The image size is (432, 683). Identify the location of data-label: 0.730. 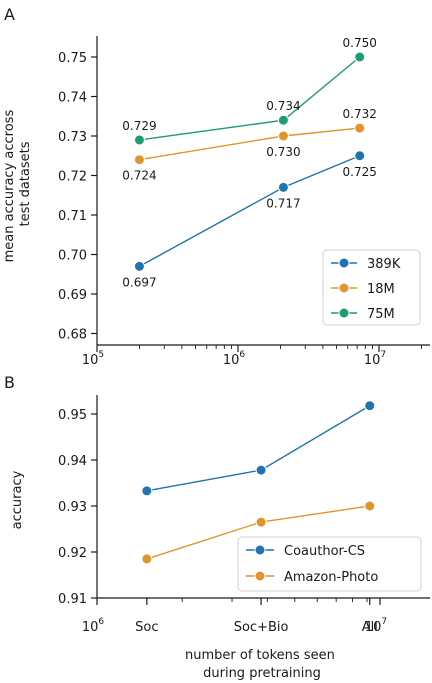
(283, 152).